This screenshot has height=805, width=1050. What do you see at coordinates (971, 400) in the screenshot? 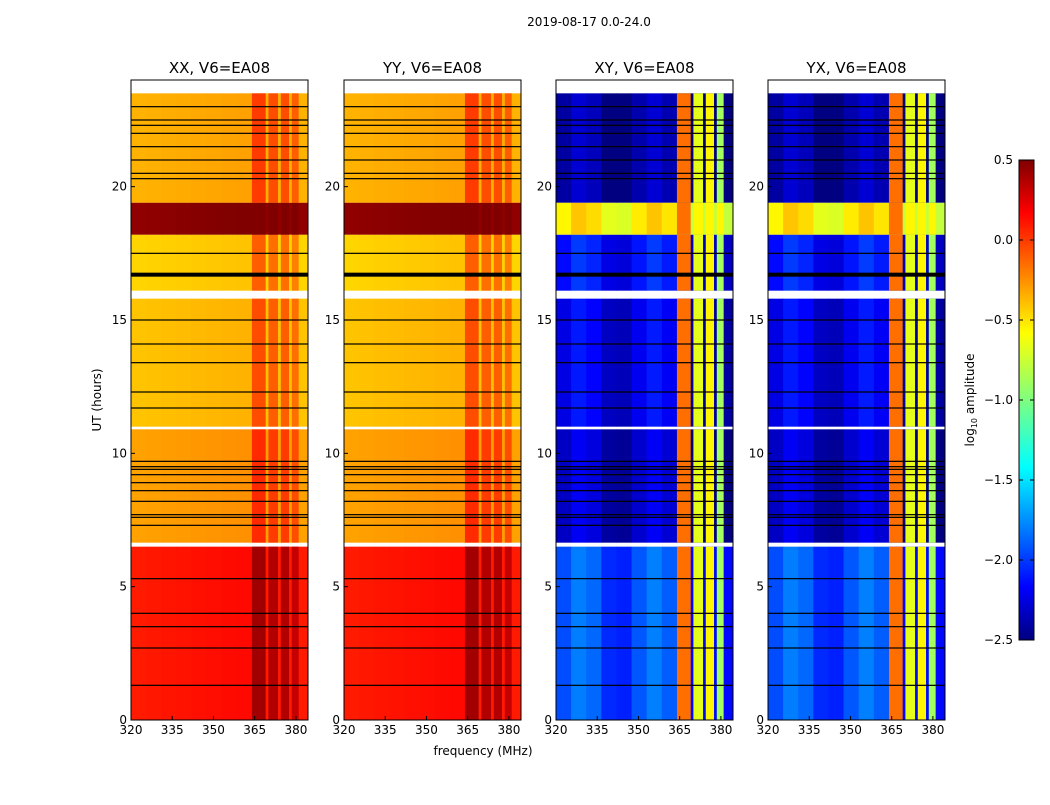
I see `colorbar-label: log10 amplitude` at bounding box center [971, 400].